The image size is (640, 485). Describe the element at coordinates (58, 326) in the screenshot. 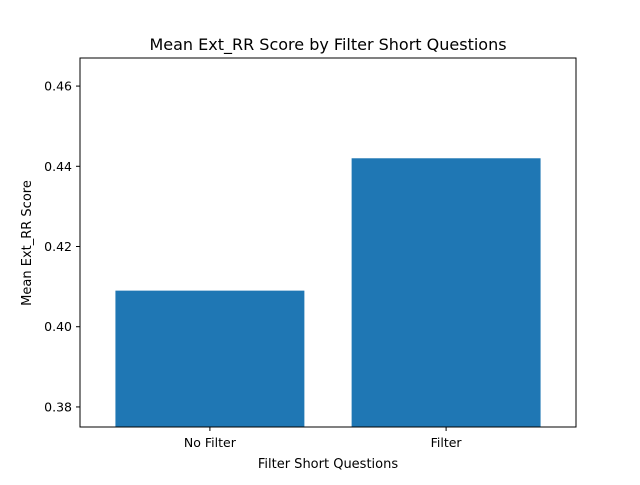

I see `y-tick-label: 0.40` at that location.